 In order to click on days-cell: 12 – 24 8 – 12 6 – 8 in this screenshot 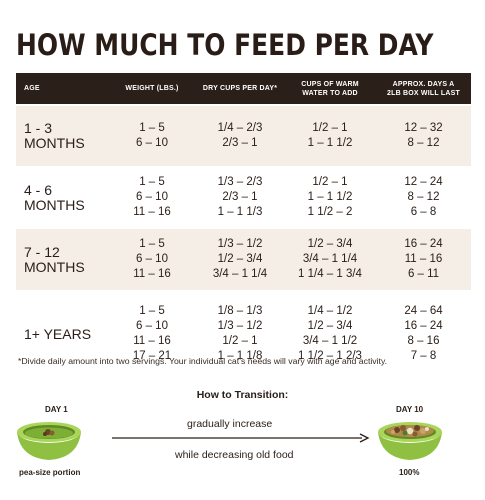, I will do `click(423, 197)`.